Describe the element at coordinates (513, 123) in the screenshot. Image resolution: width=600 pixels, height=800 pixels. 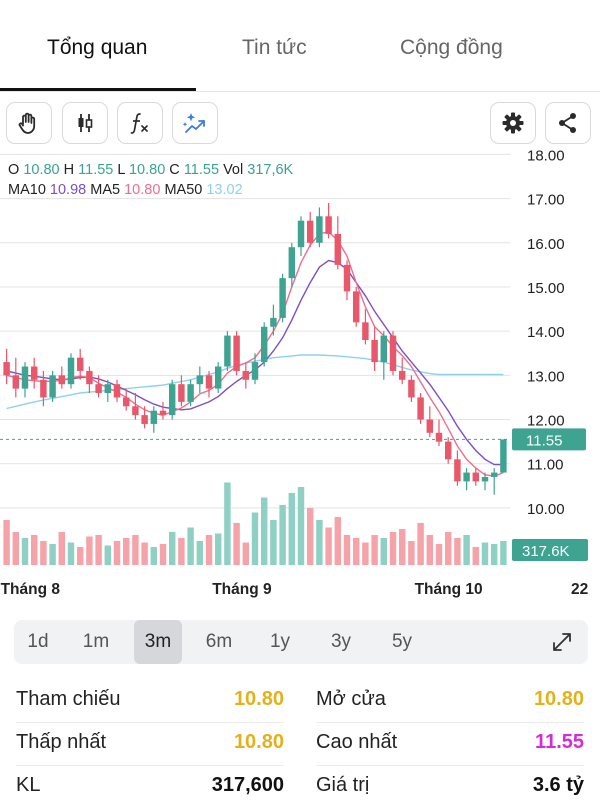
I see `chart-settings-button` at that location.